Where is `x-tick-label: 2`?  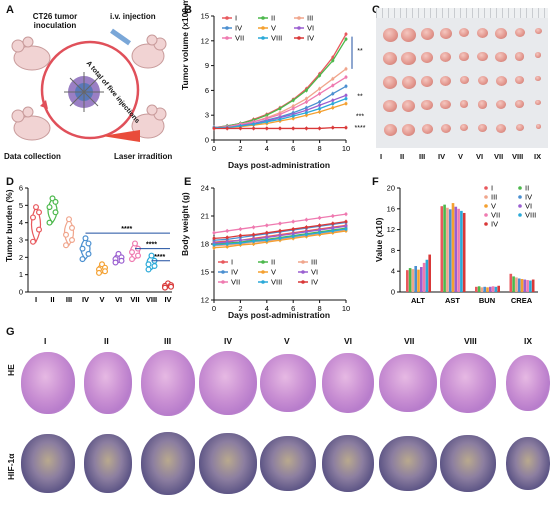
x-tick-label: 2 is located at coordinates (240, 308).